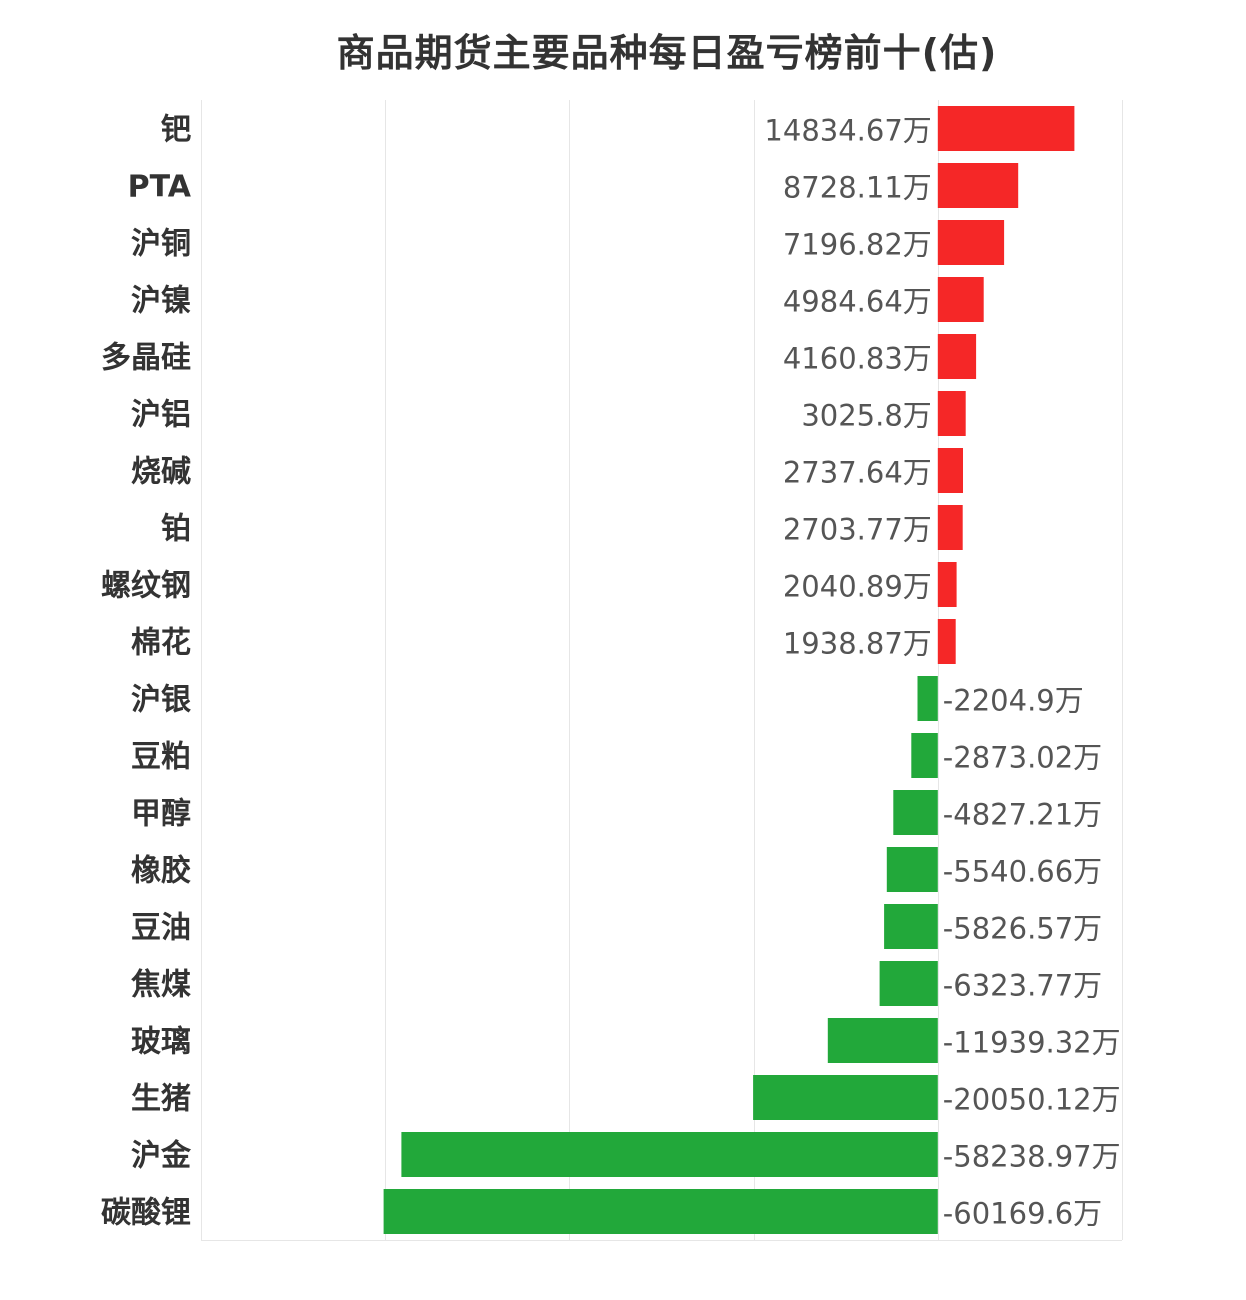  I want to click on value-label: -5826.57万, so click(1022, 929).